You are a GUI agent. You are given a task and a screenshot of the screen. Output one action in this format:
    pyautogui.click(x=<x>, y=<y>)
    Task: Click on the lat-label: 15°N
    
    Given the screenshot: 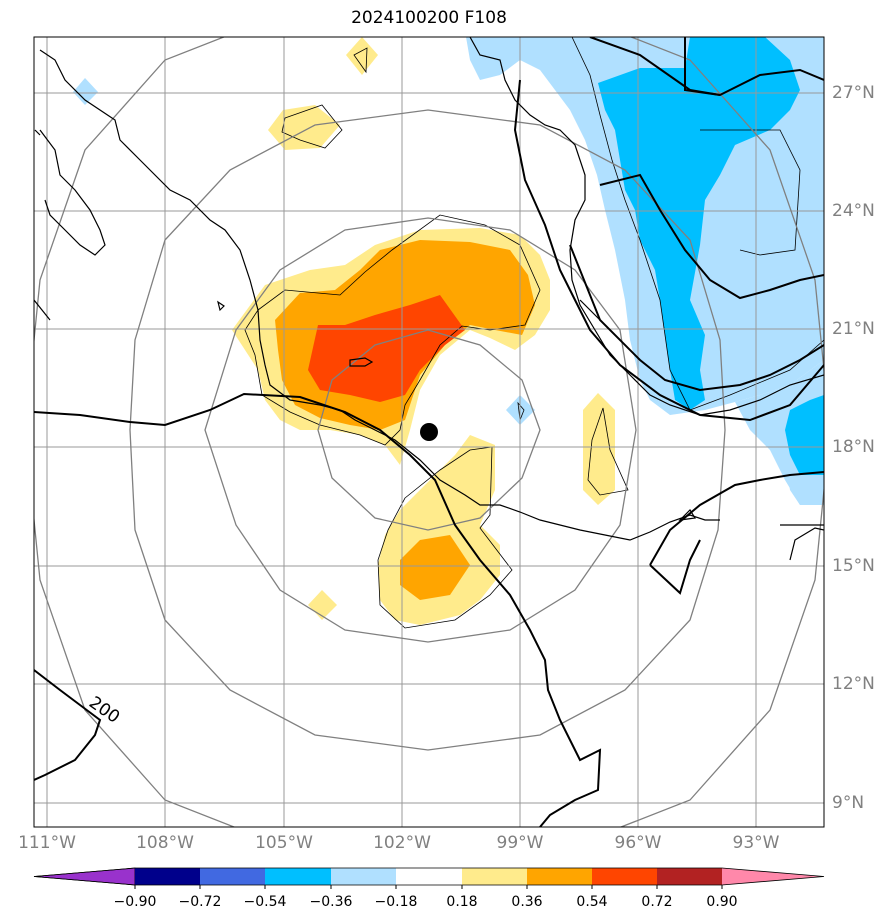 What is the action you would take?
    pyautogui.click(x=853, y=566)
    